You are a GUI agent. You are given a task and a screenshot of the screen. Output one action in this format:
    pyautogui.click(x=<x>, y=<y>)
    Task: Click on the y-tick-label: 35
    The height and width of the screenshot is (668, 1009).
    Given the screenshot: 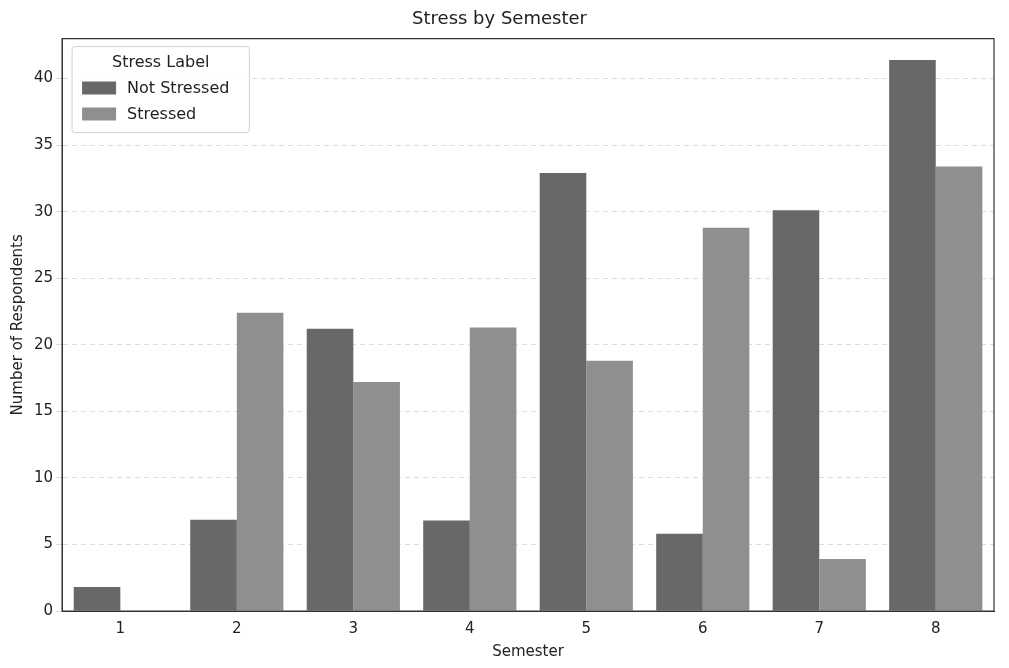 What is the action you would take?
    pyautogui.click(x=43, y=143)
    